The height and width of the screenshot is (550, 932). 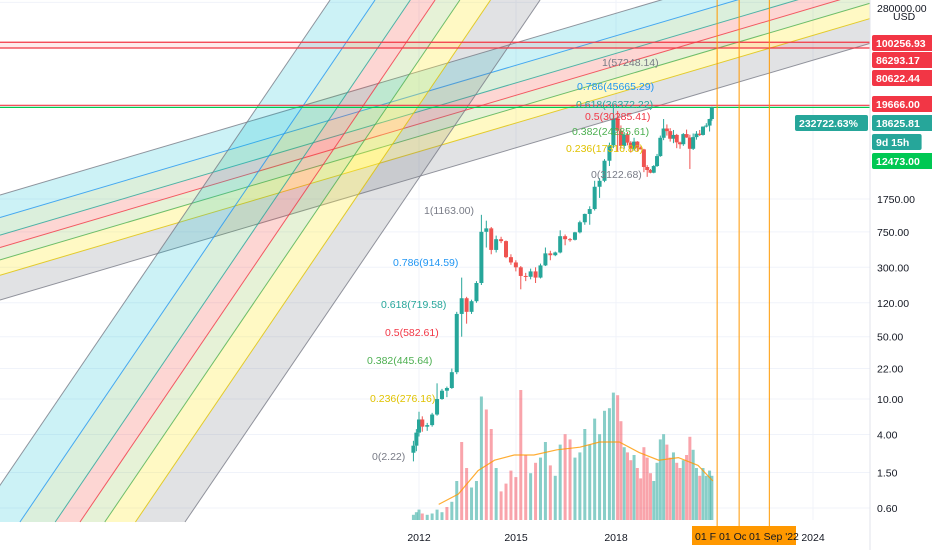 I want to click on vertical-lines, so click(x=743, y=265).